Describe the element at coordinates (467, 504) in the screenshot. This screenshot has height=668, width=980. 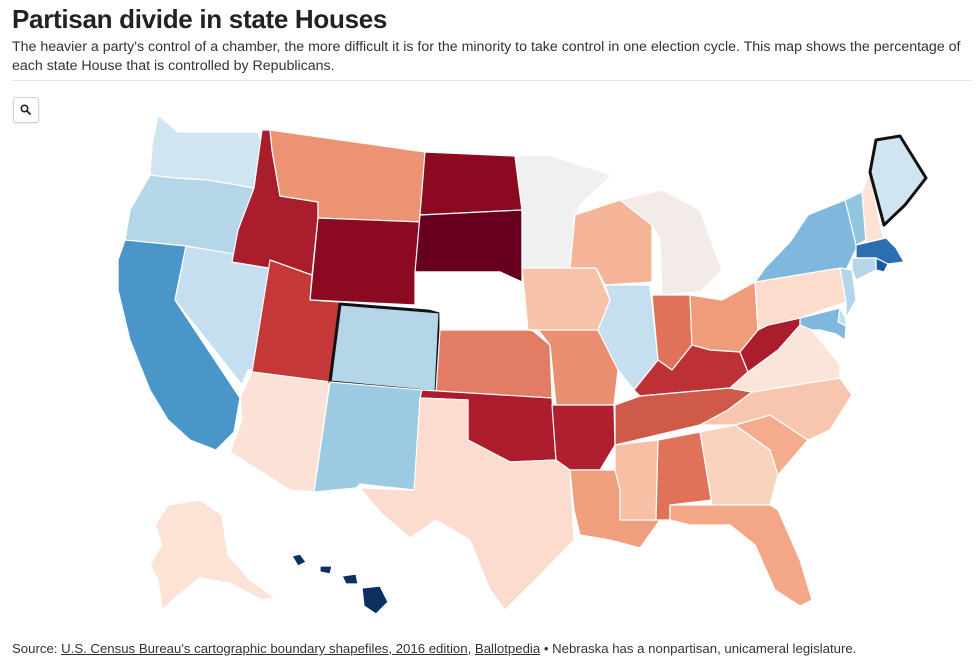
I see `state-tx` at that location.